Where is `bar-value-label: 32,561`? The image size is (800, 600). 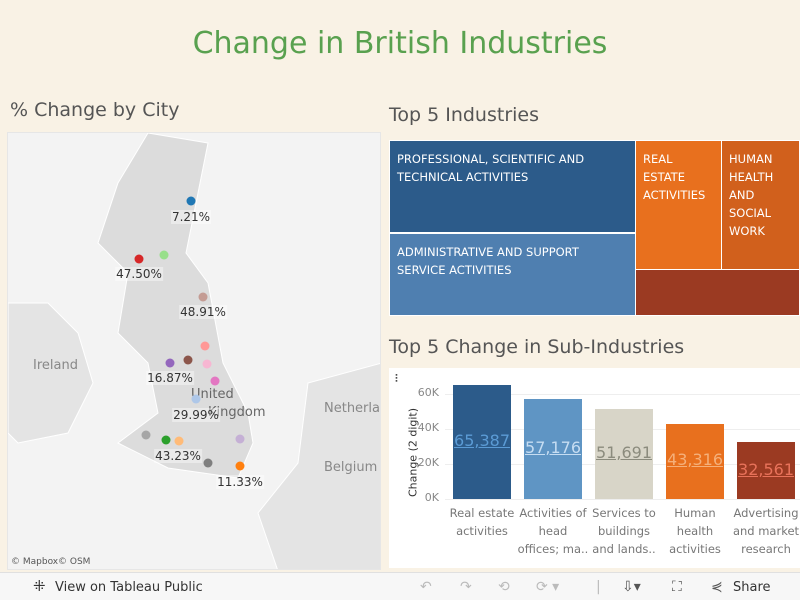
bar-value-label: 32,561 is located at coordinates (766, 469).